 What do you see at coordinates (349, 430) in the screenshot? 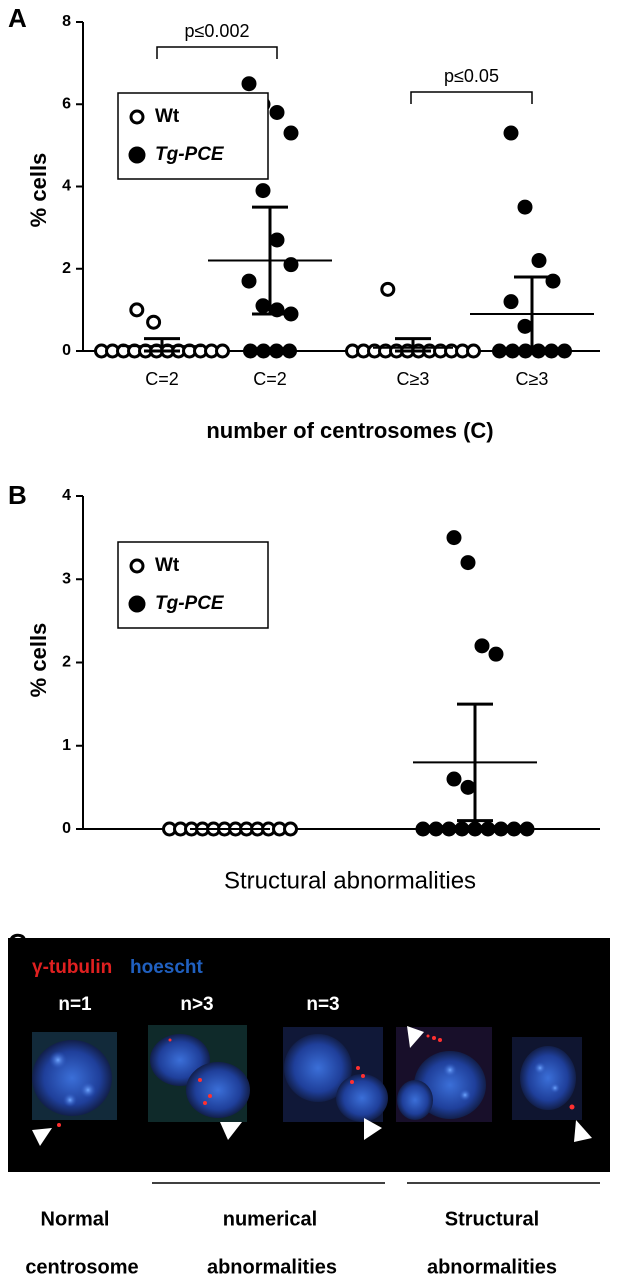
I see `x-axis-label: number of centrosomes (C)` at bounding box center [349, 430].